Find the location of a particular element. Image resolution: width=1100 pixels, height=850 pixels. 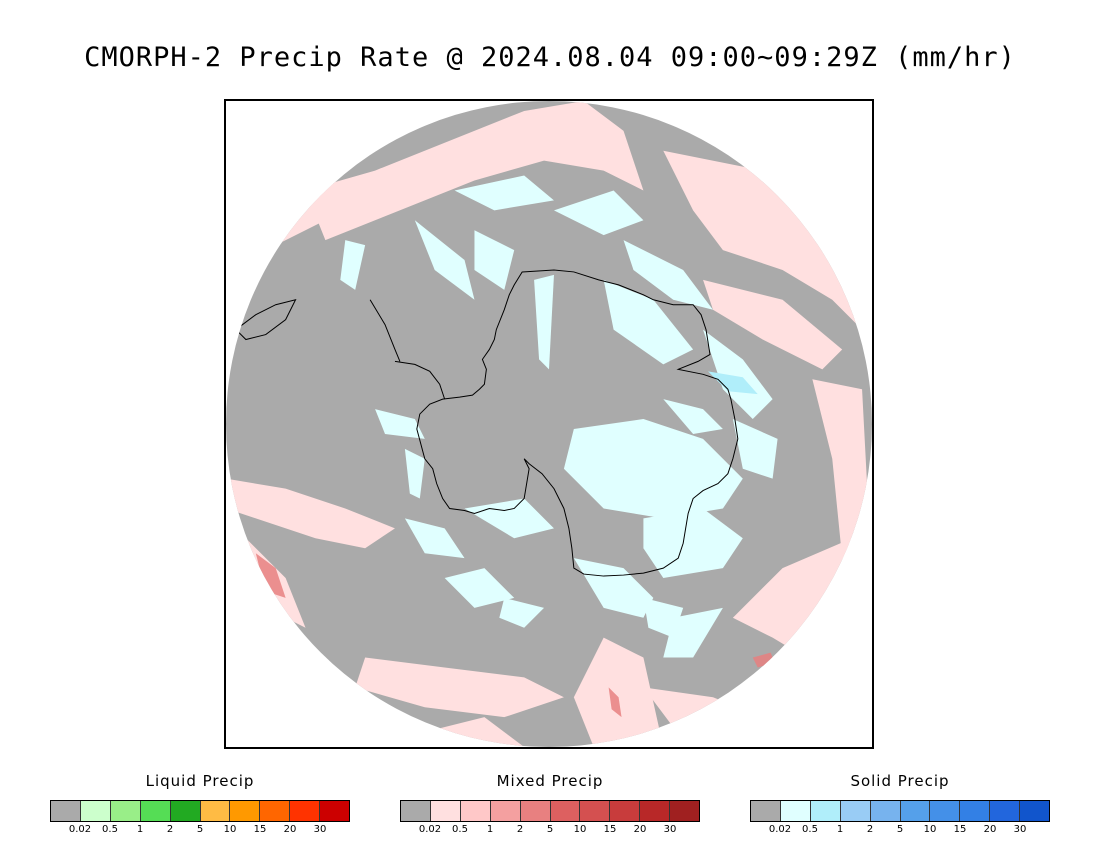

solid-tick-label: 20 is located at coordinates (990, 829).